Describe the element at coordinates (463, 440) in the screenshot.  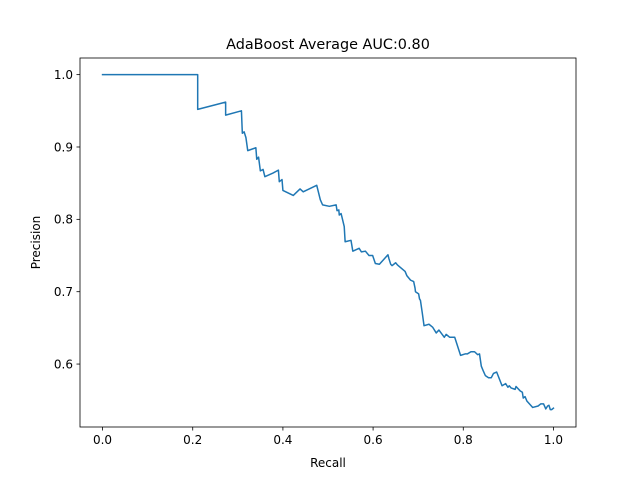
I see `x-tick-label: 0.8` at that location.